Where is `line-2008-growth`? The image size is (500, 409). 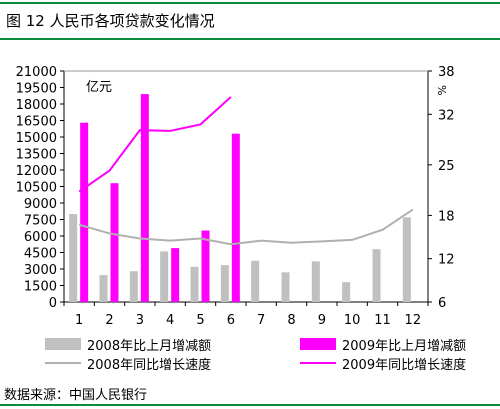 line-2008-growth is located at coordinates (246, 227).